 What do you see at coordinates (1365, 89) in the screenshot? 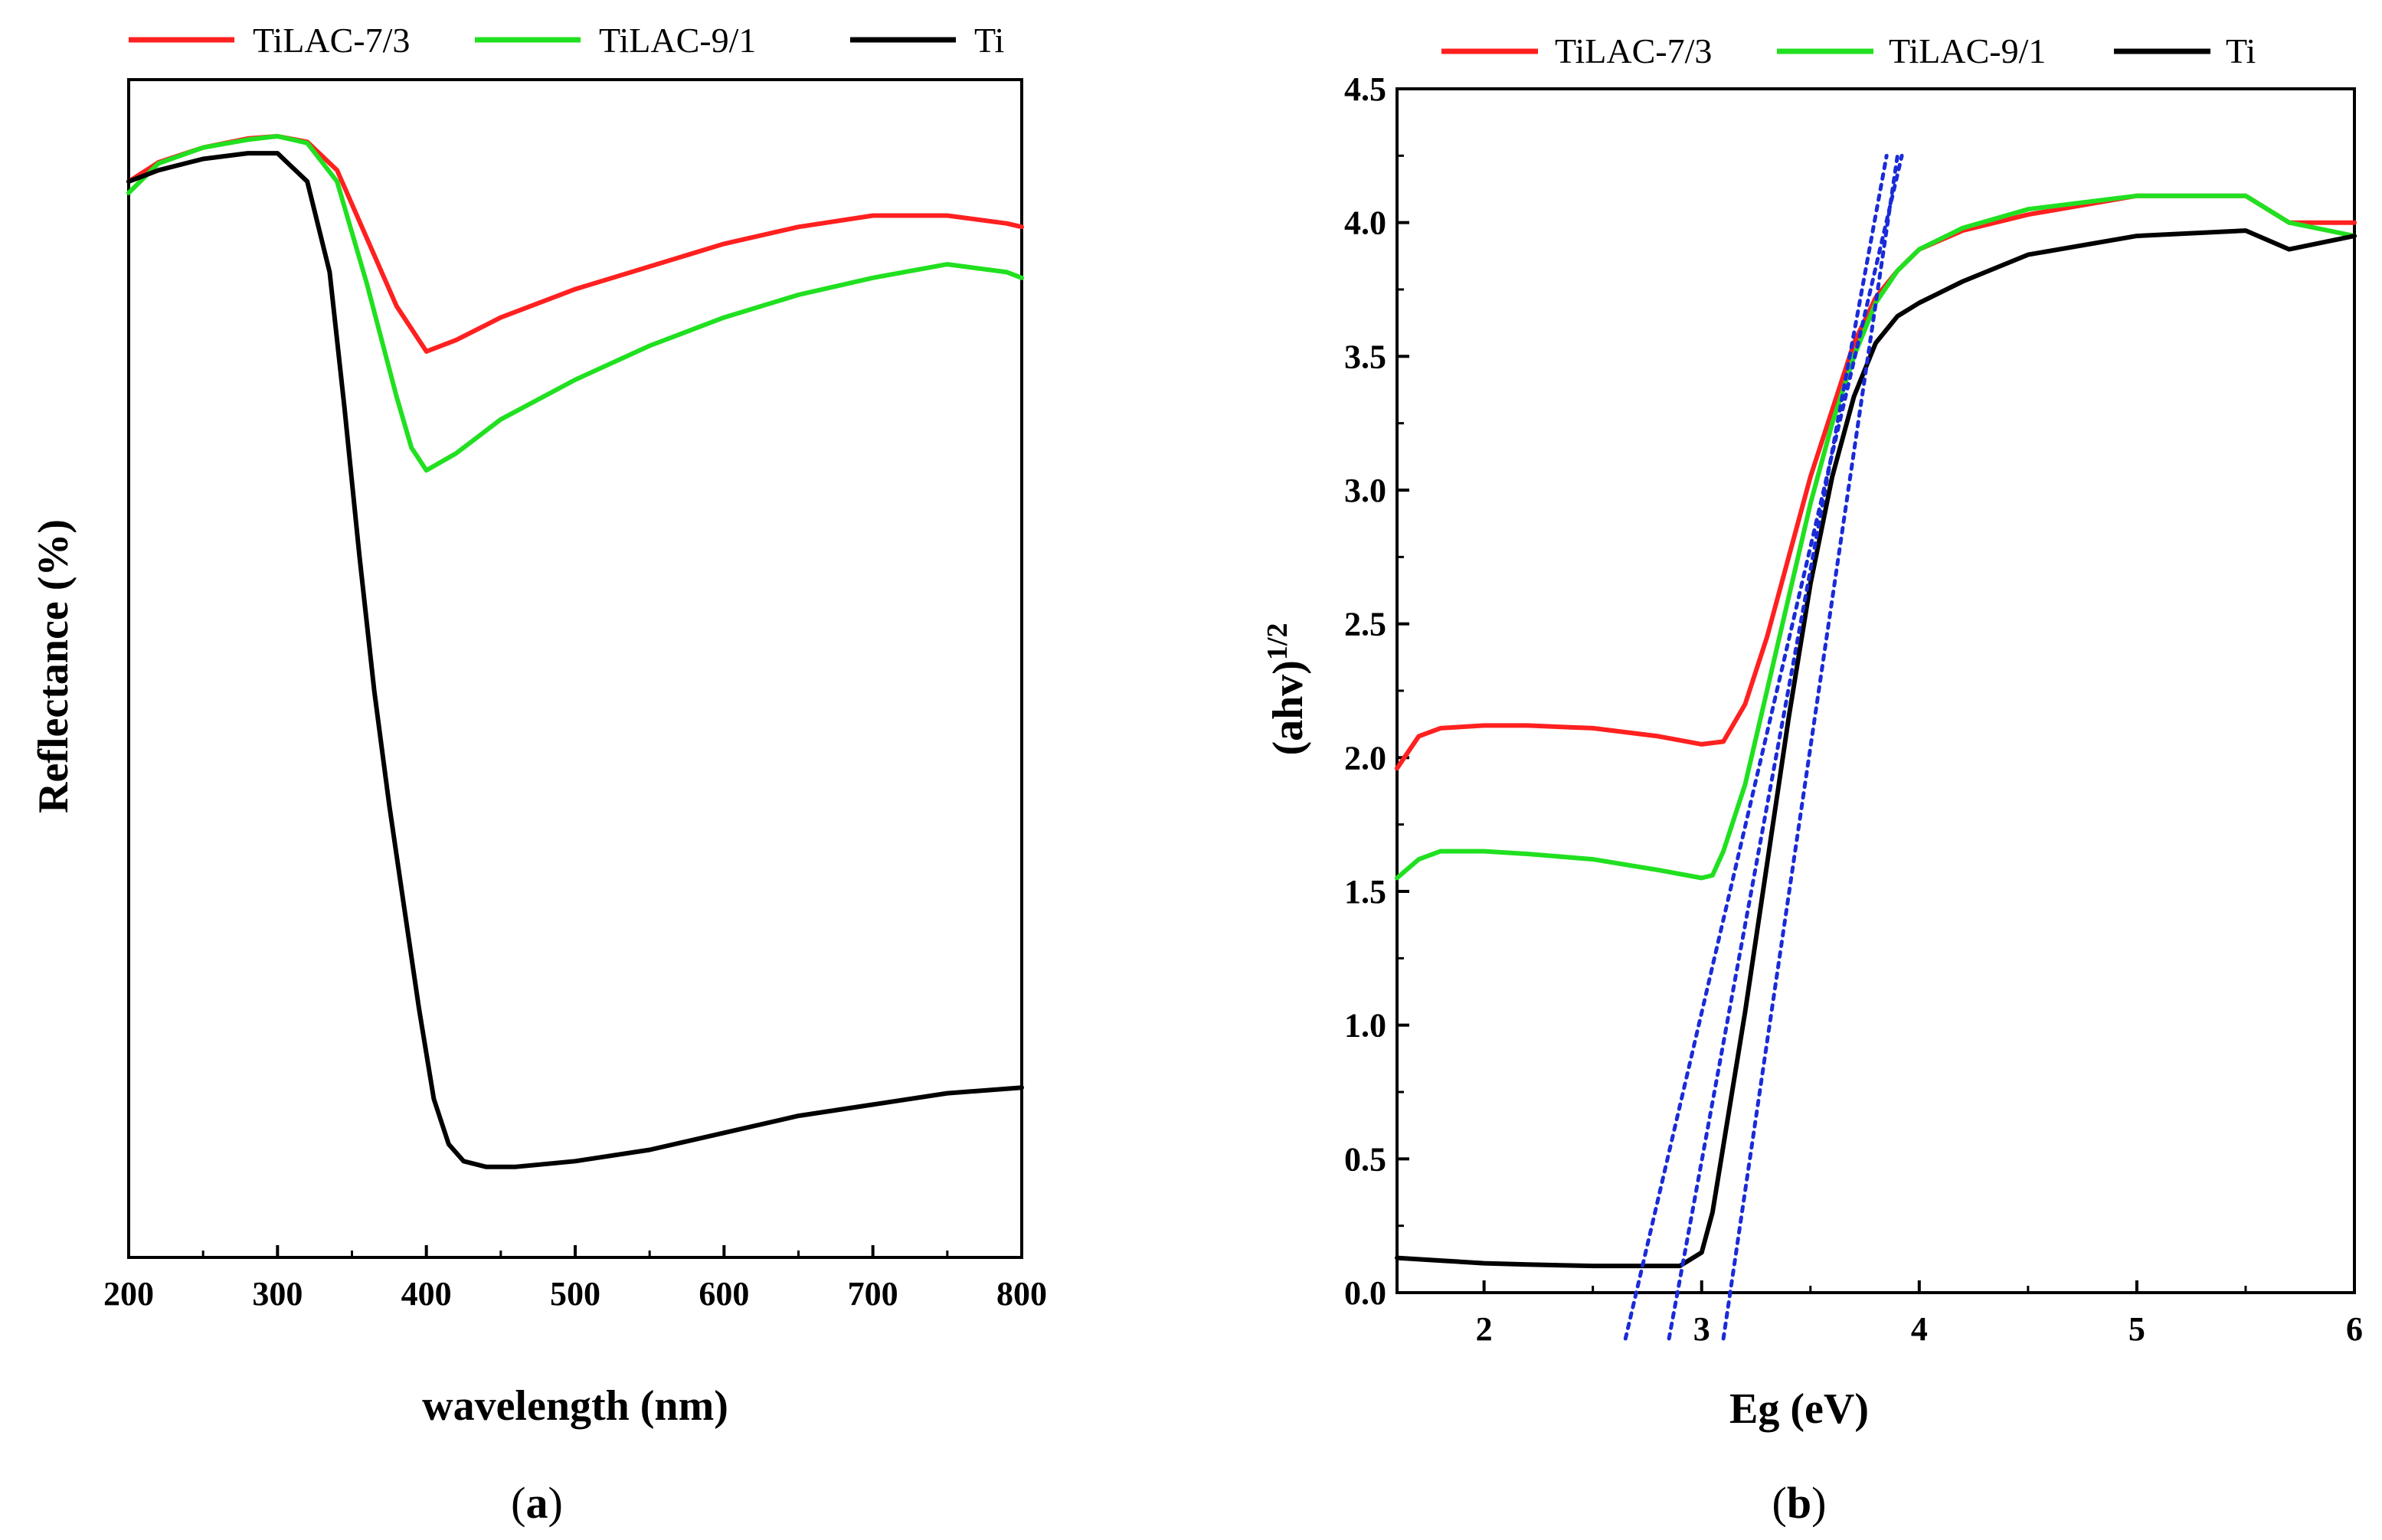
I see `y-tick-label-b-9: 4.5` at bounding box center [1365, 89].